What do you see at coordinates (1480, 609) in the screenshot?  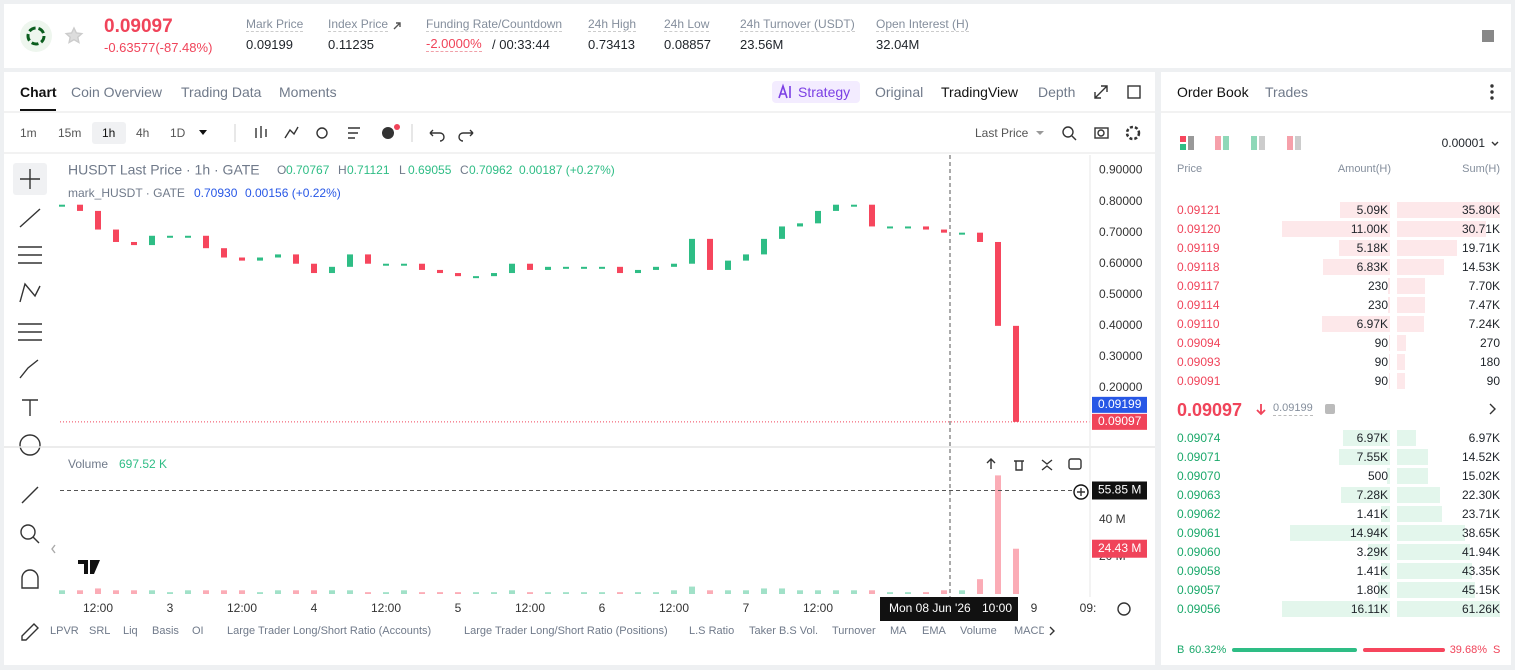 I see `ob-sum: 61.26K` at bounding box center [1480, 609].